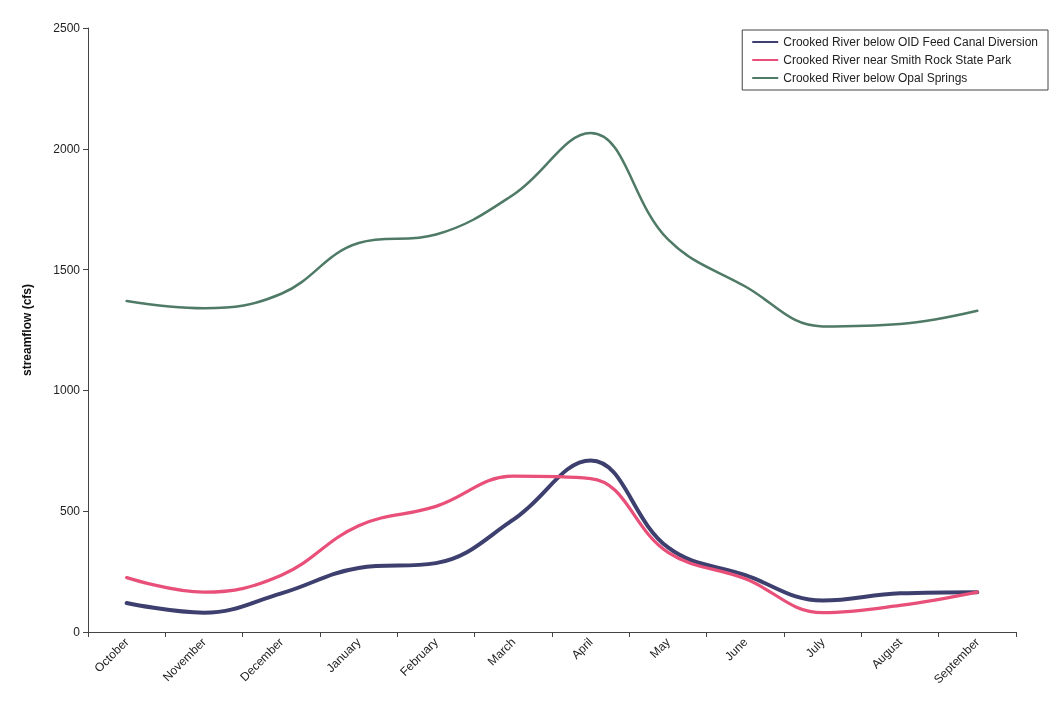 The height and width of the screenshot is (722, 1064). Describe the element at coordinates (67, 28) in the screenshot. I see `y-tick-label: 2500` at that location.